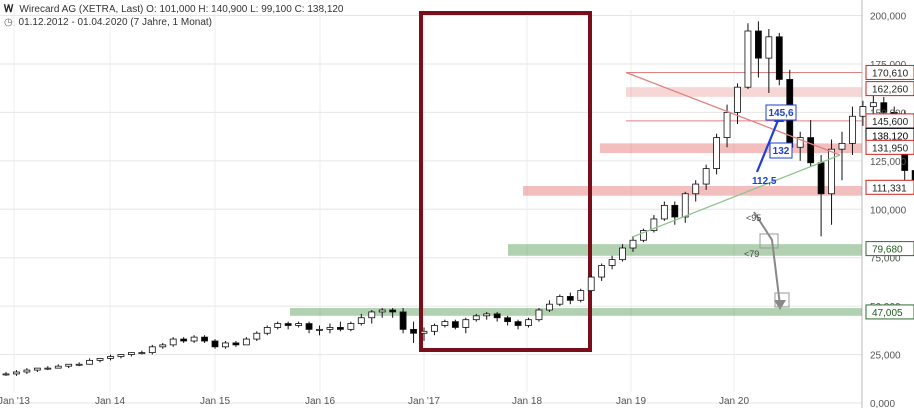  What do you see at coordinates (110, 401) in the screenshot?
I see `x-tick-label: Jan 14` at bounding box center [110, 401].